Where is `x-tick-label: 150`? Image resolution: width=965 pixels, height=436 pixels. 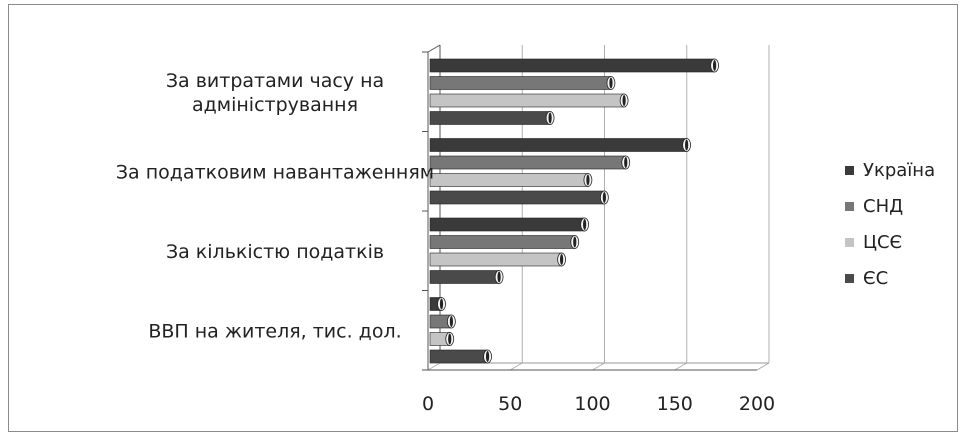
x-tick-label: 150 is located at coordinates (675, 404).